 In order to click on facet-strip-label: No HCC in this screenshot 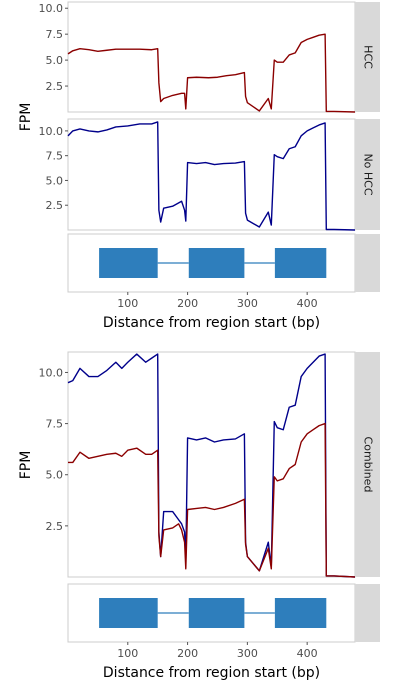, I will do `click(368, 174)`.